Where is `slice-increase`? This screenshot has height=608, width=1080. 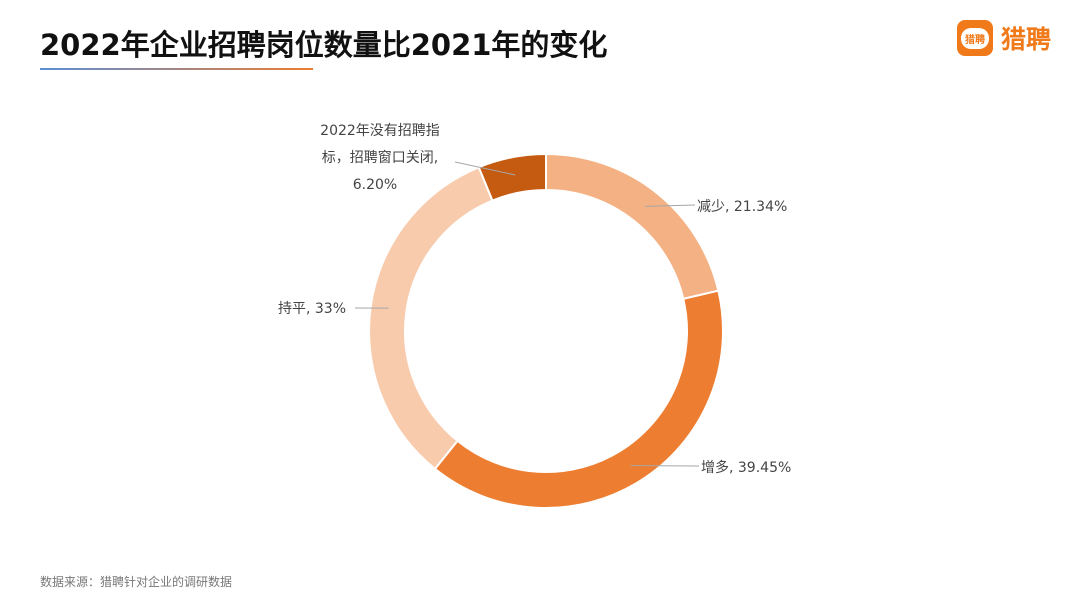
slice-increase is located at coordinates (578, 399).